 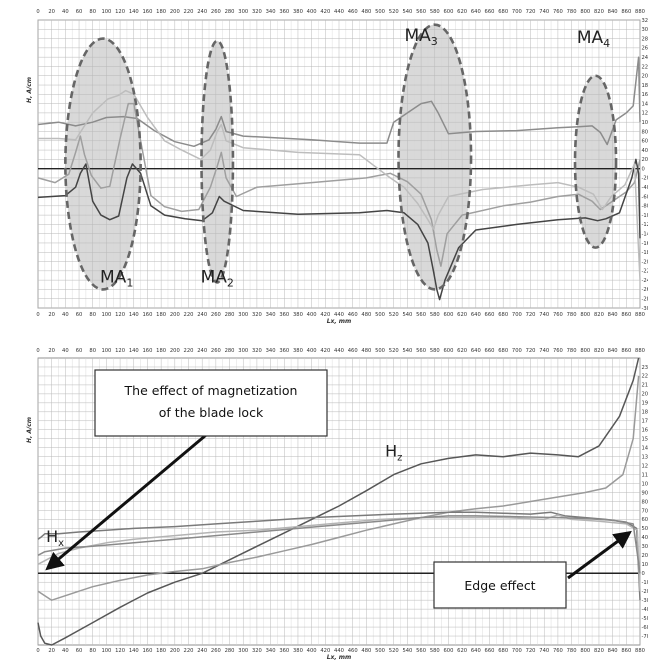 What do you see at coordinates (366, 12) in the screenshot?
I see `x-tick-label-top: 480` at bounding box center [366, 12].